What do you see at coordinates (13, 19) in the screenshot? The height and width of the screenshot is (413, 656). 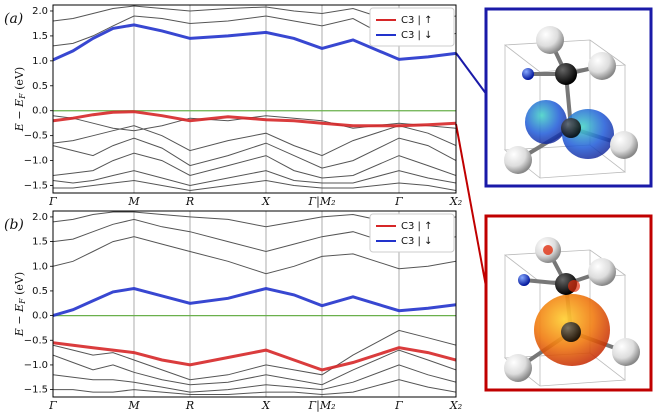 I see `panel-label: (a)` at bounding box center [13, 19].